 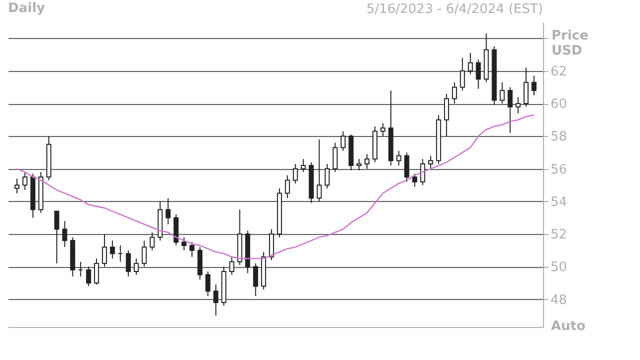 I want to click on y-tick-label: 60, so click(x=559, y=104).